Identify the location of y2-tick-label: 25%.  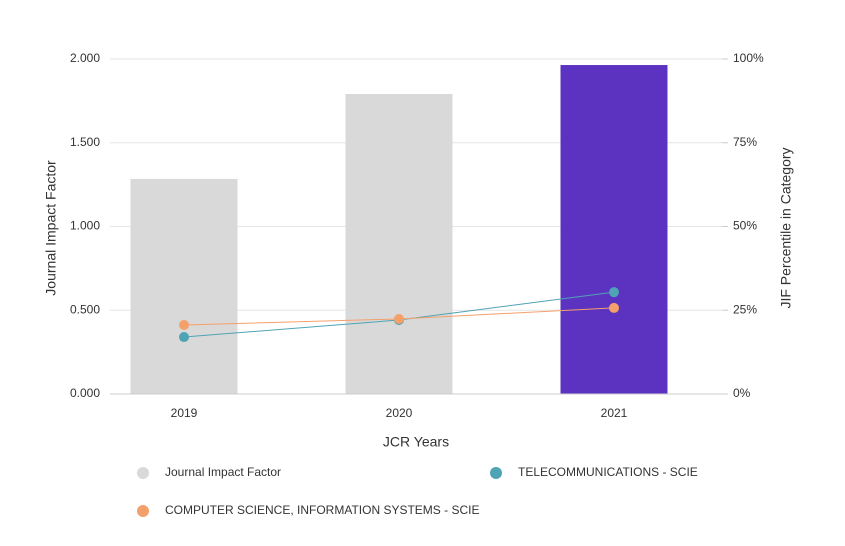
(745, 309).